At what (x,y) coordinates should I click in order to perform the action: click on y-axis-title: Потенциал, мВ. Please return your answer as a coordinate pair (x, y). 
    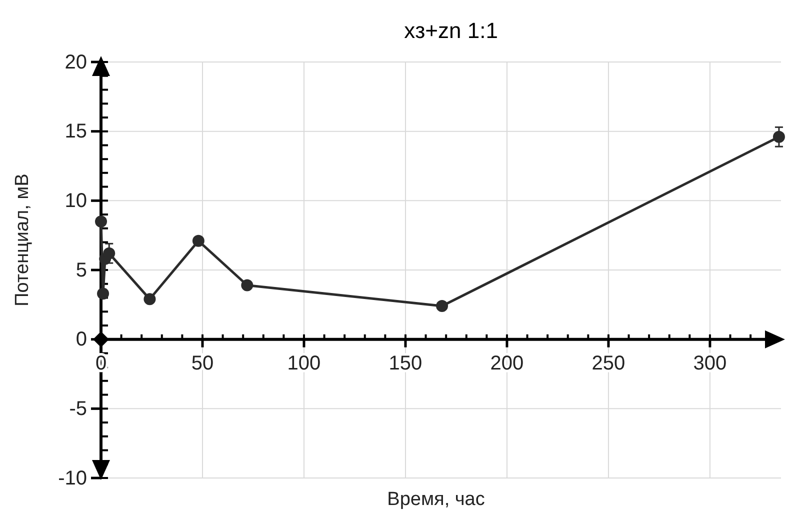
    Looking at the image, I should click on (22, 240).